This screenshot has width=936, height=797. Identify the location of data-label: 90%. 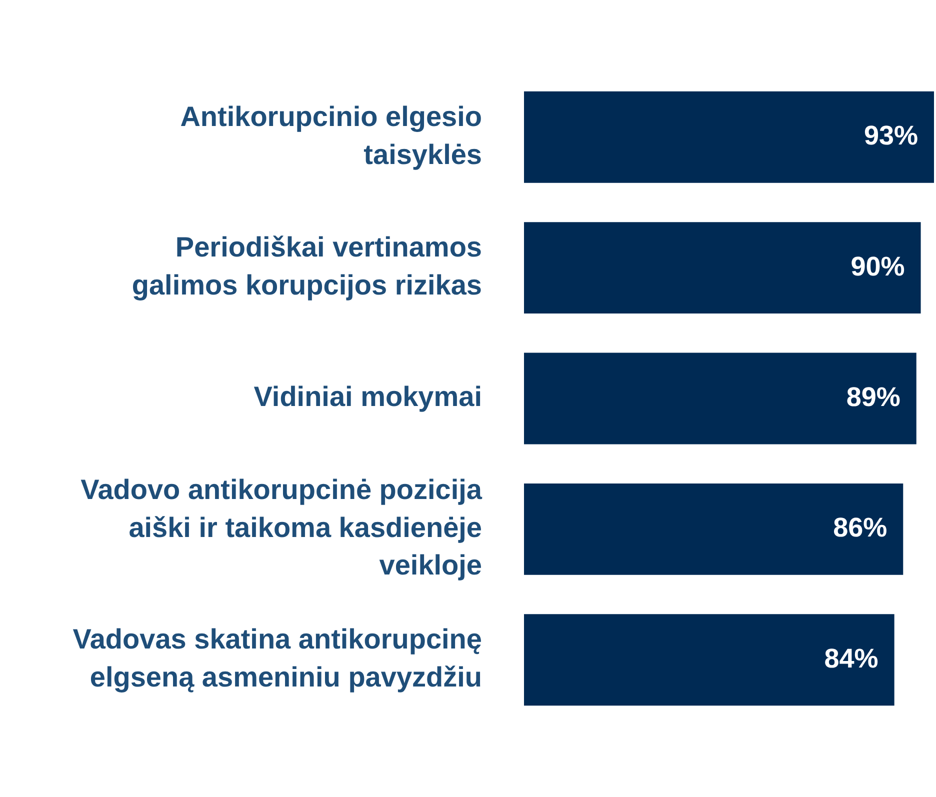
(877, 266).